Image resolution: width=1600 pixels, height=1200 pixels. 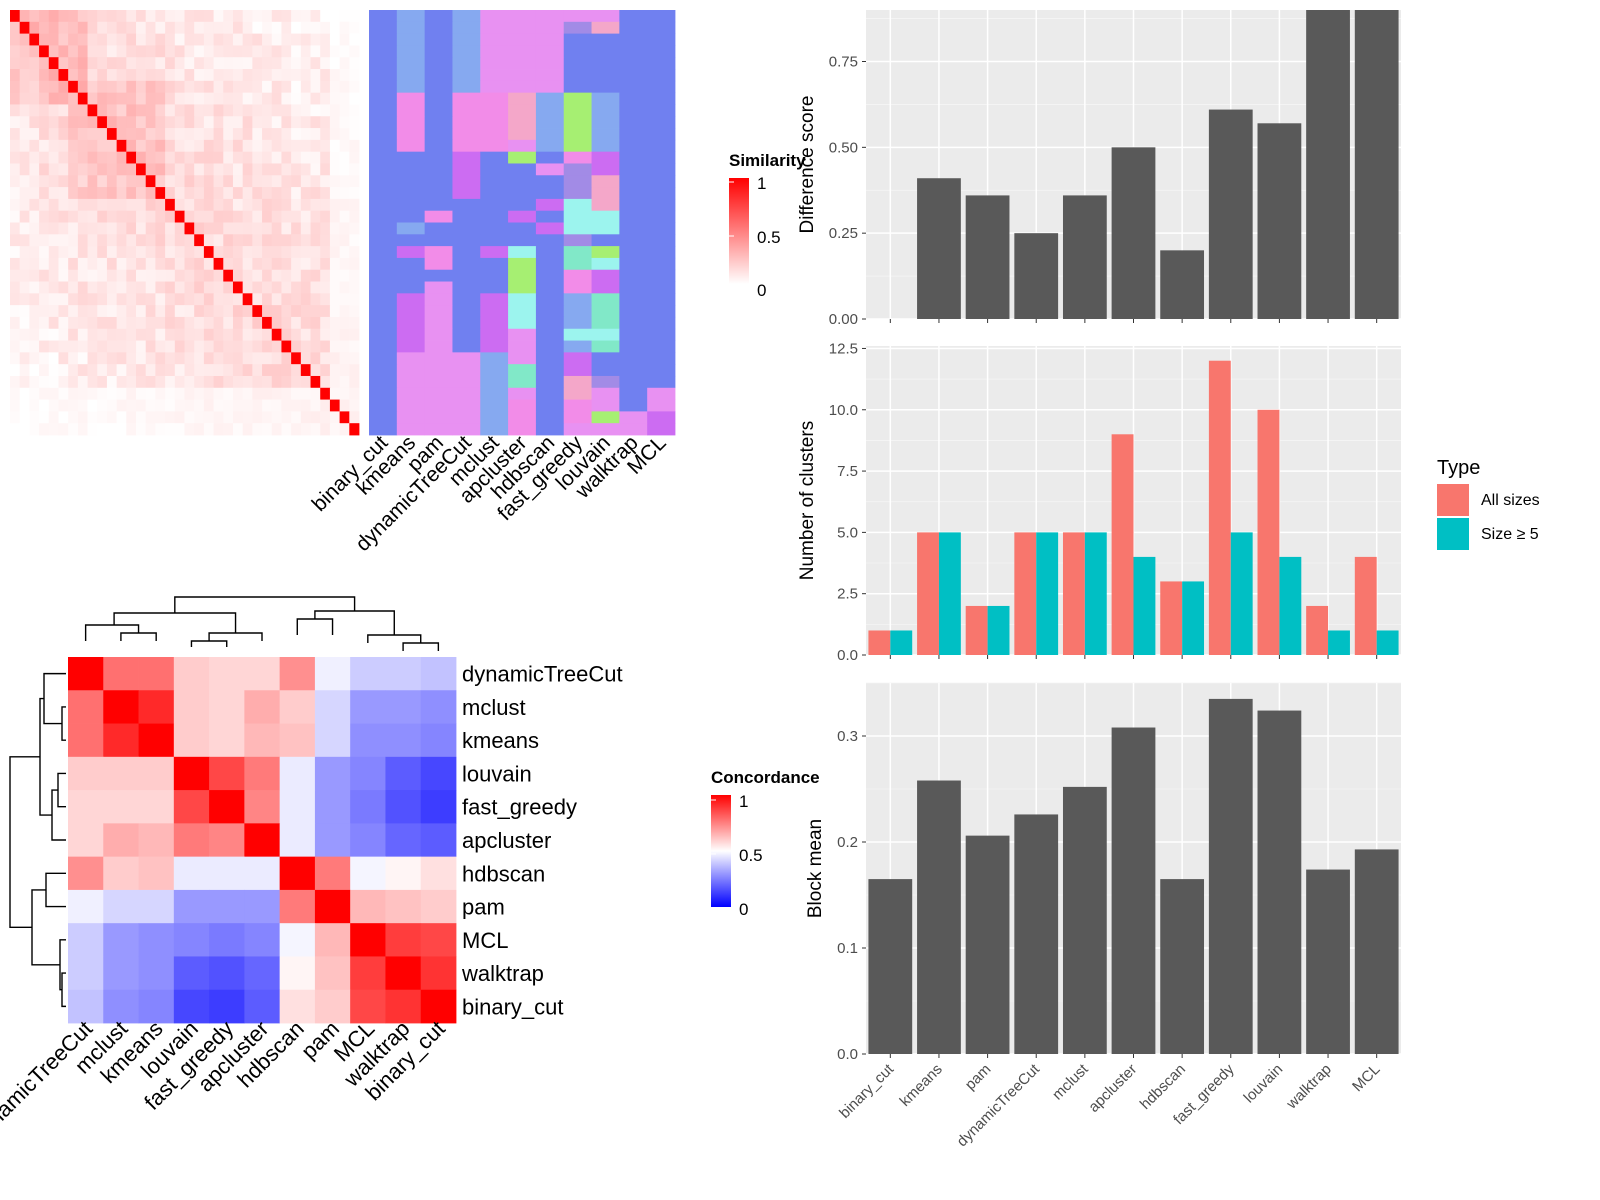 I want to click on x-tick-label: pam, so click(x=978, y=1077).